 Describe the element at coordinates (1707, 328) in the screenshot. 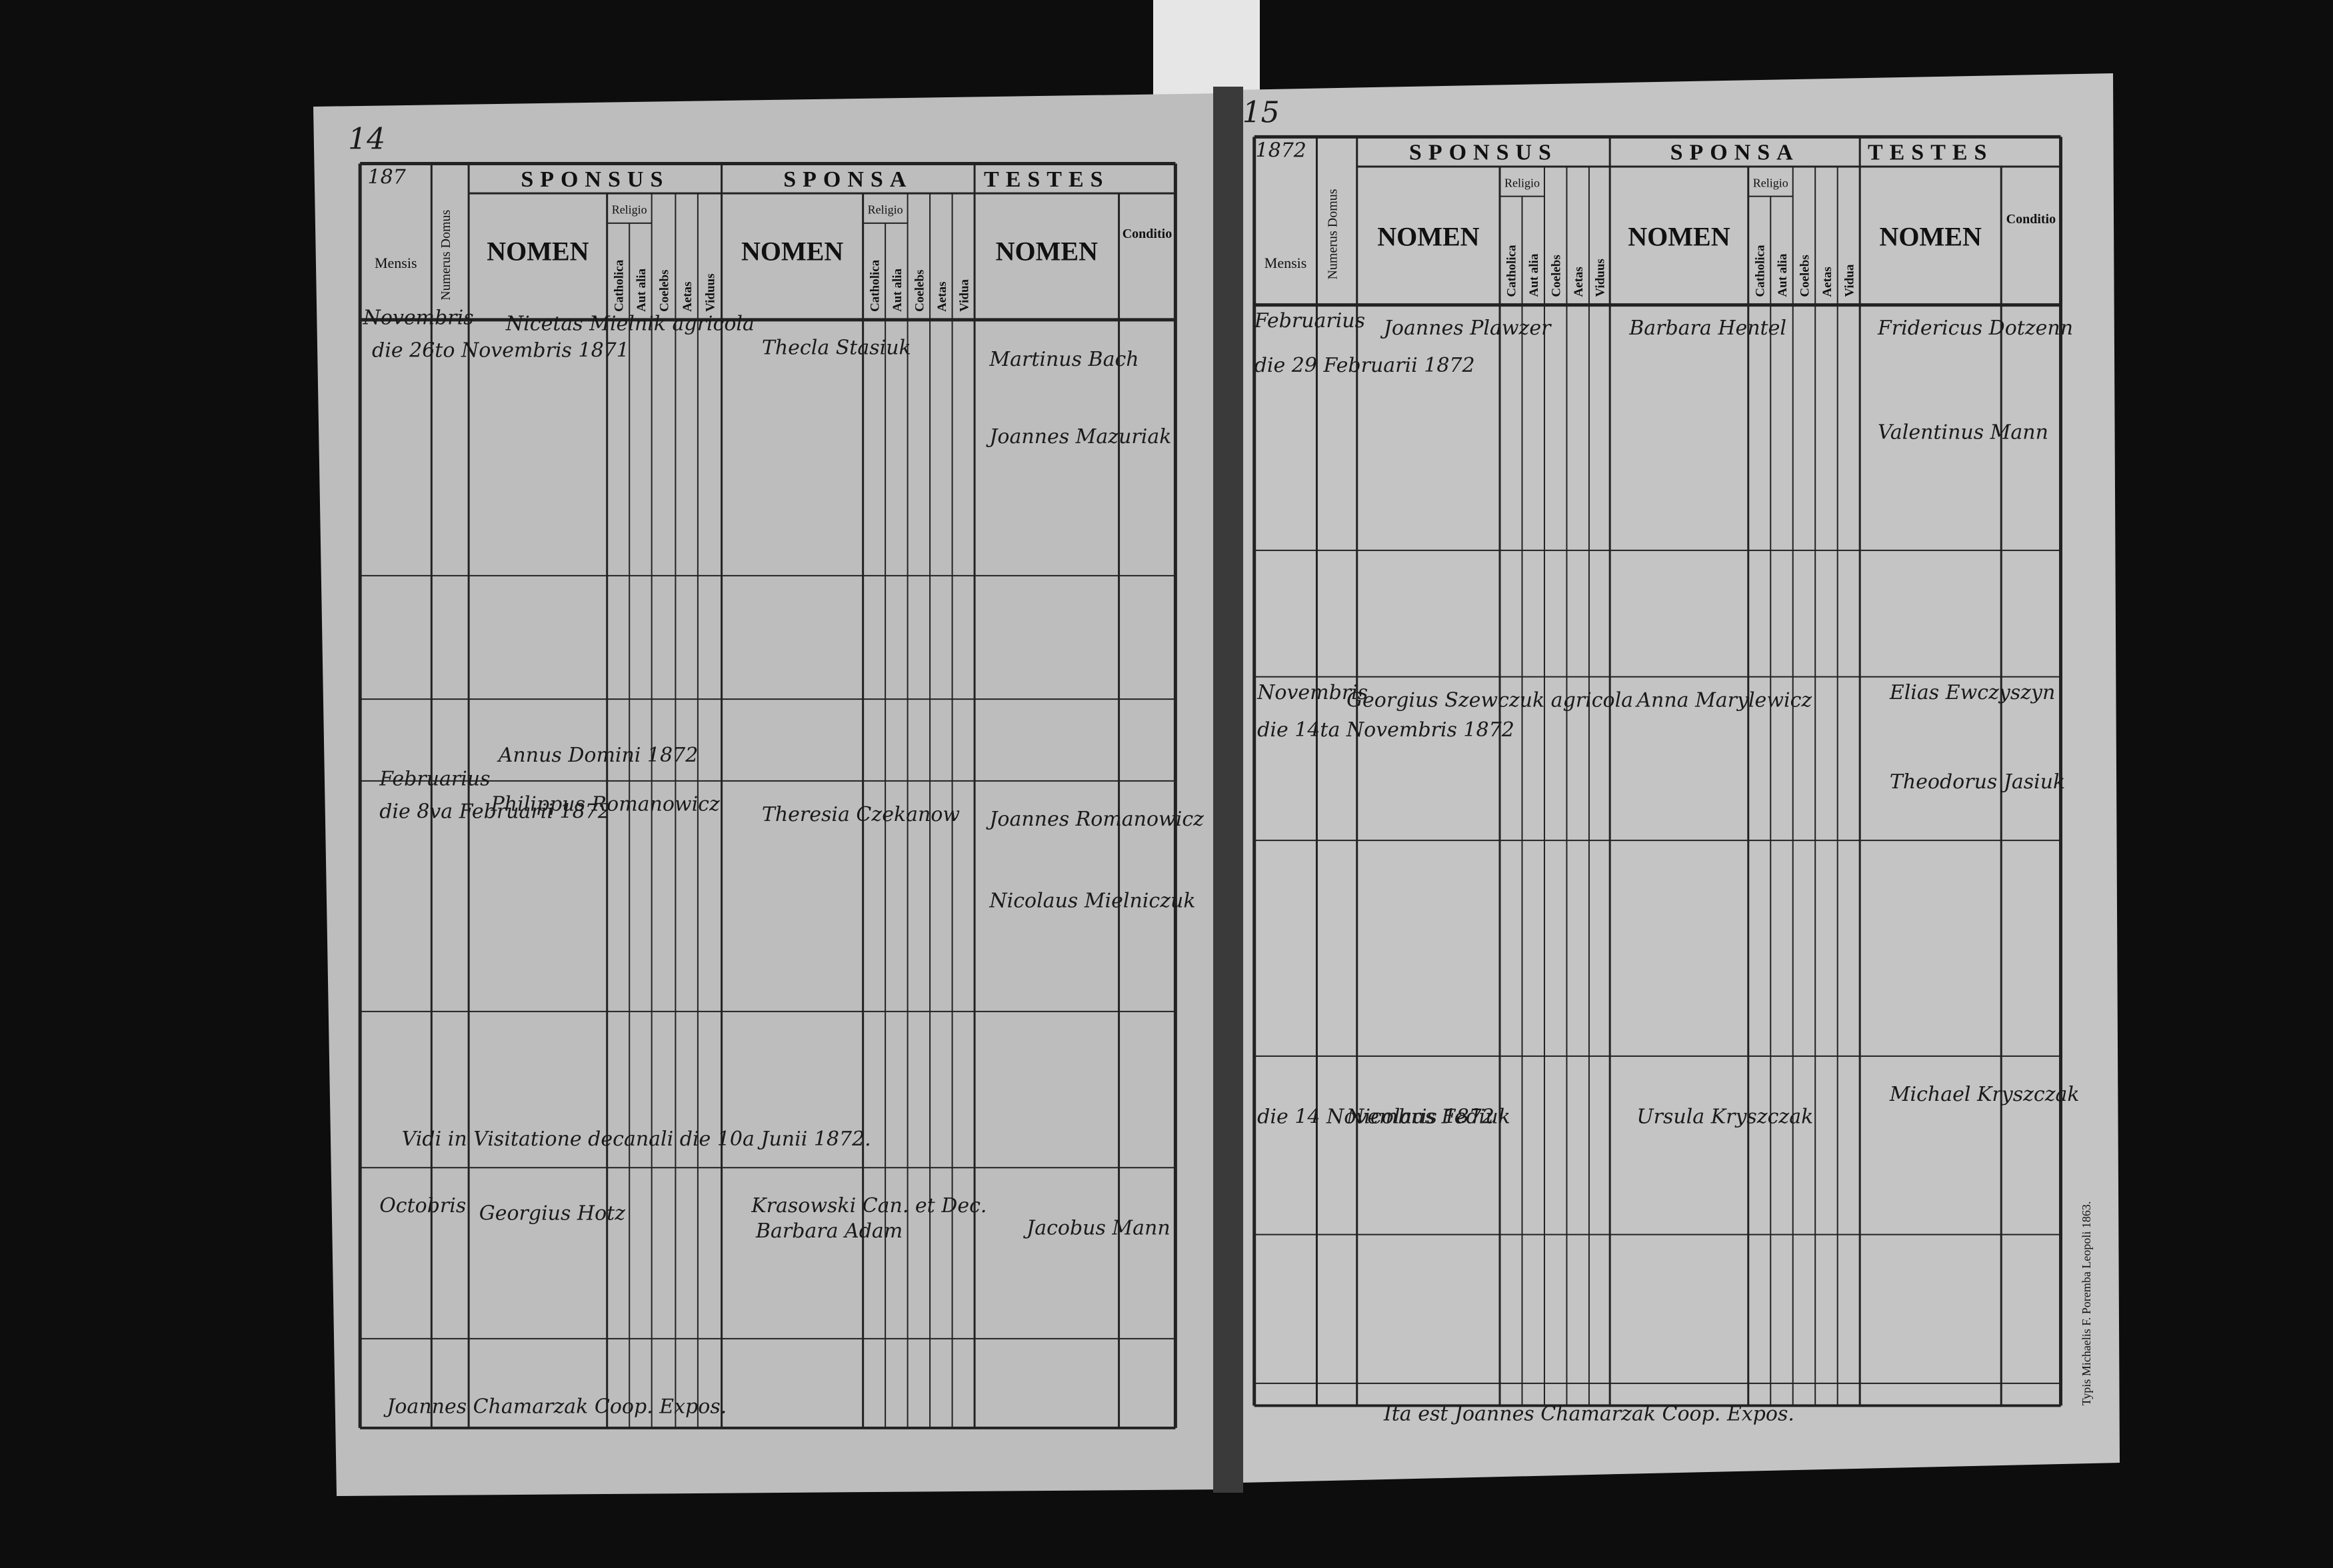

I see `handwritten-entry: Barbara Hentel` at that location.